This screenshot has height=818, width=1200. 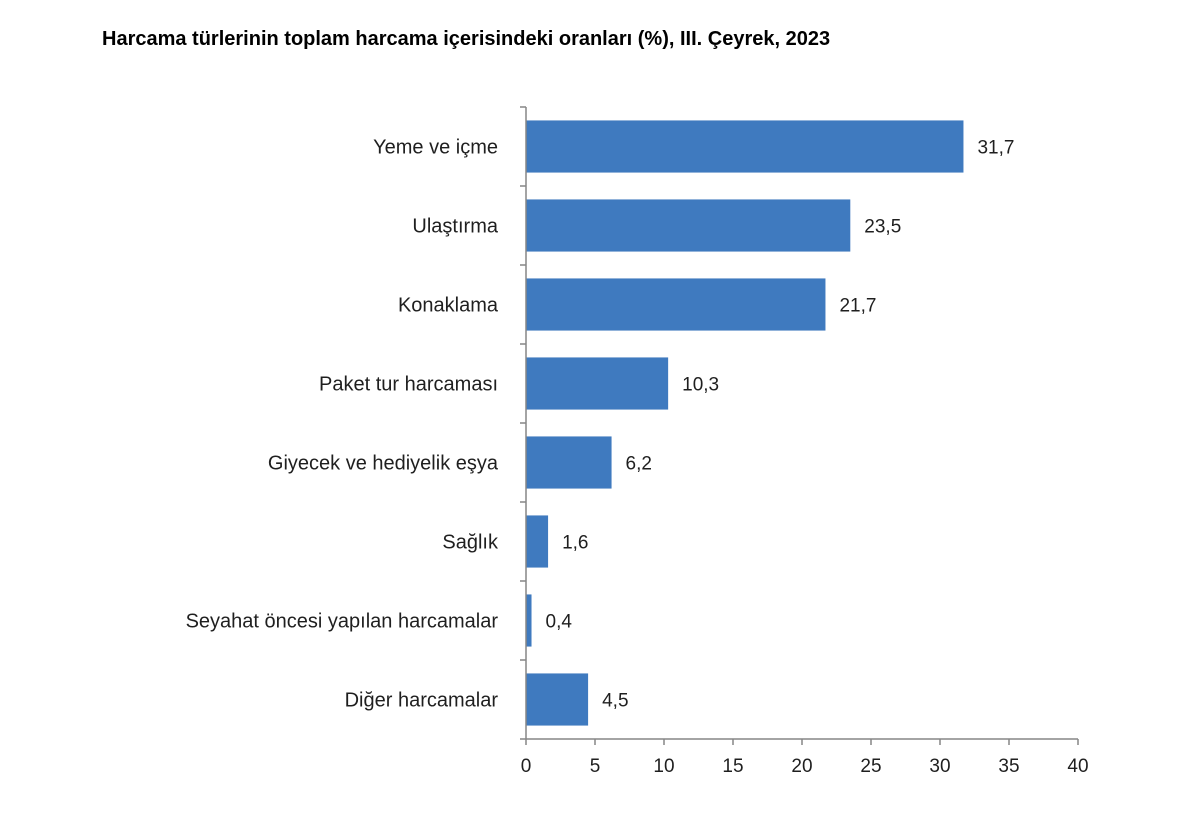 What do you see at coordinates (882, 227) in the screenshot?
I see `value-label: 23,5` at bounding box center [882, 227].